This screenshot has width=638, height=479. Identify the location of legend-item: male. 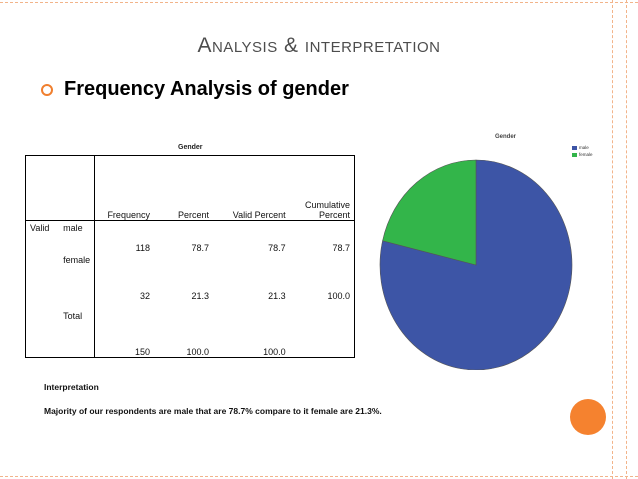
(582, 147).